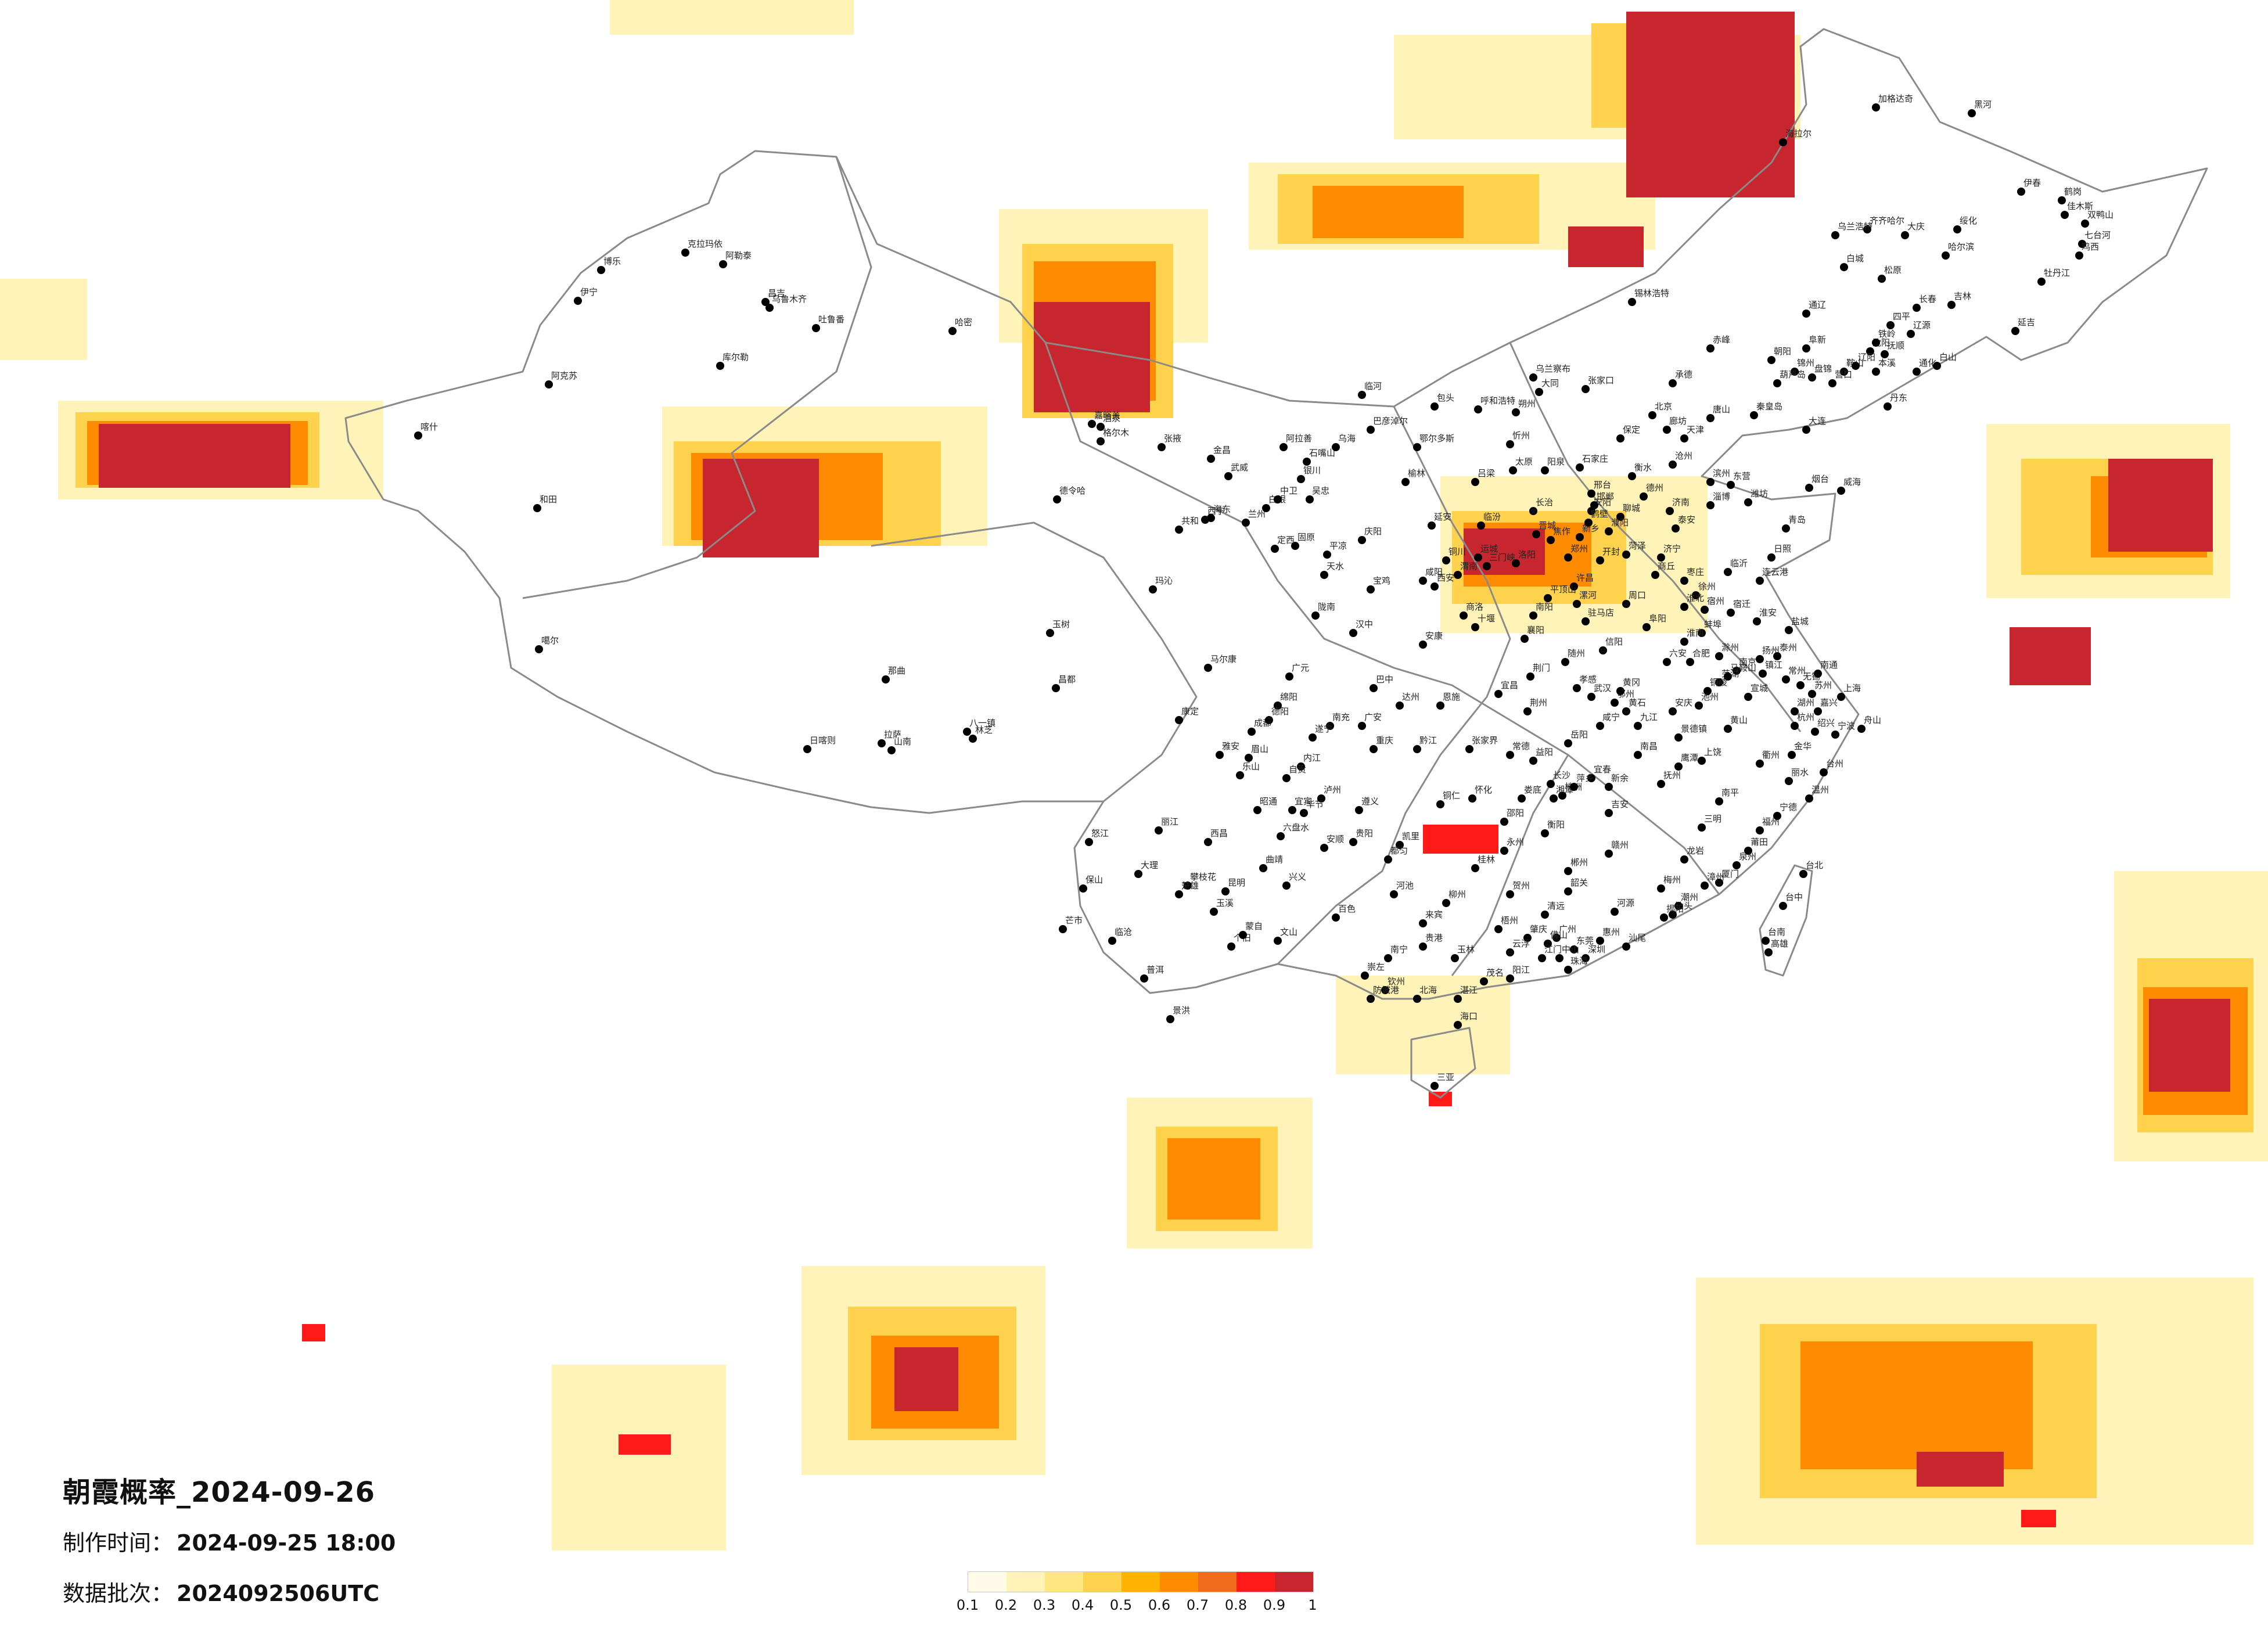 This screenshot has width=2268, height=1626. Describe the element at coordinates (1766, 410) in the screenshot. I see `city-marker: 秦皇岛` at that location.